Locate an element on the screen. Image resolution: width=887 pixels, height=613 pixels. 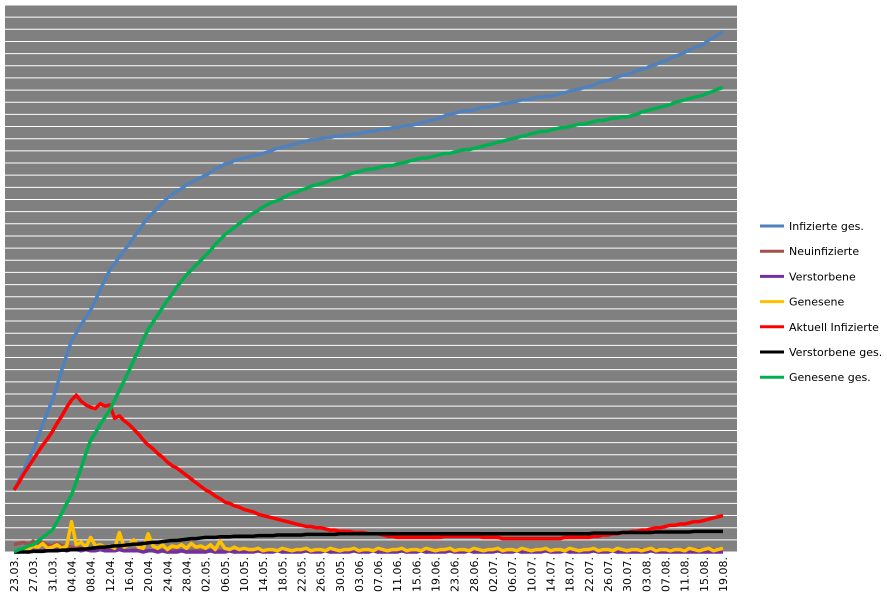
x-tick-label: 02.05. is located at coordinates (206, 574).